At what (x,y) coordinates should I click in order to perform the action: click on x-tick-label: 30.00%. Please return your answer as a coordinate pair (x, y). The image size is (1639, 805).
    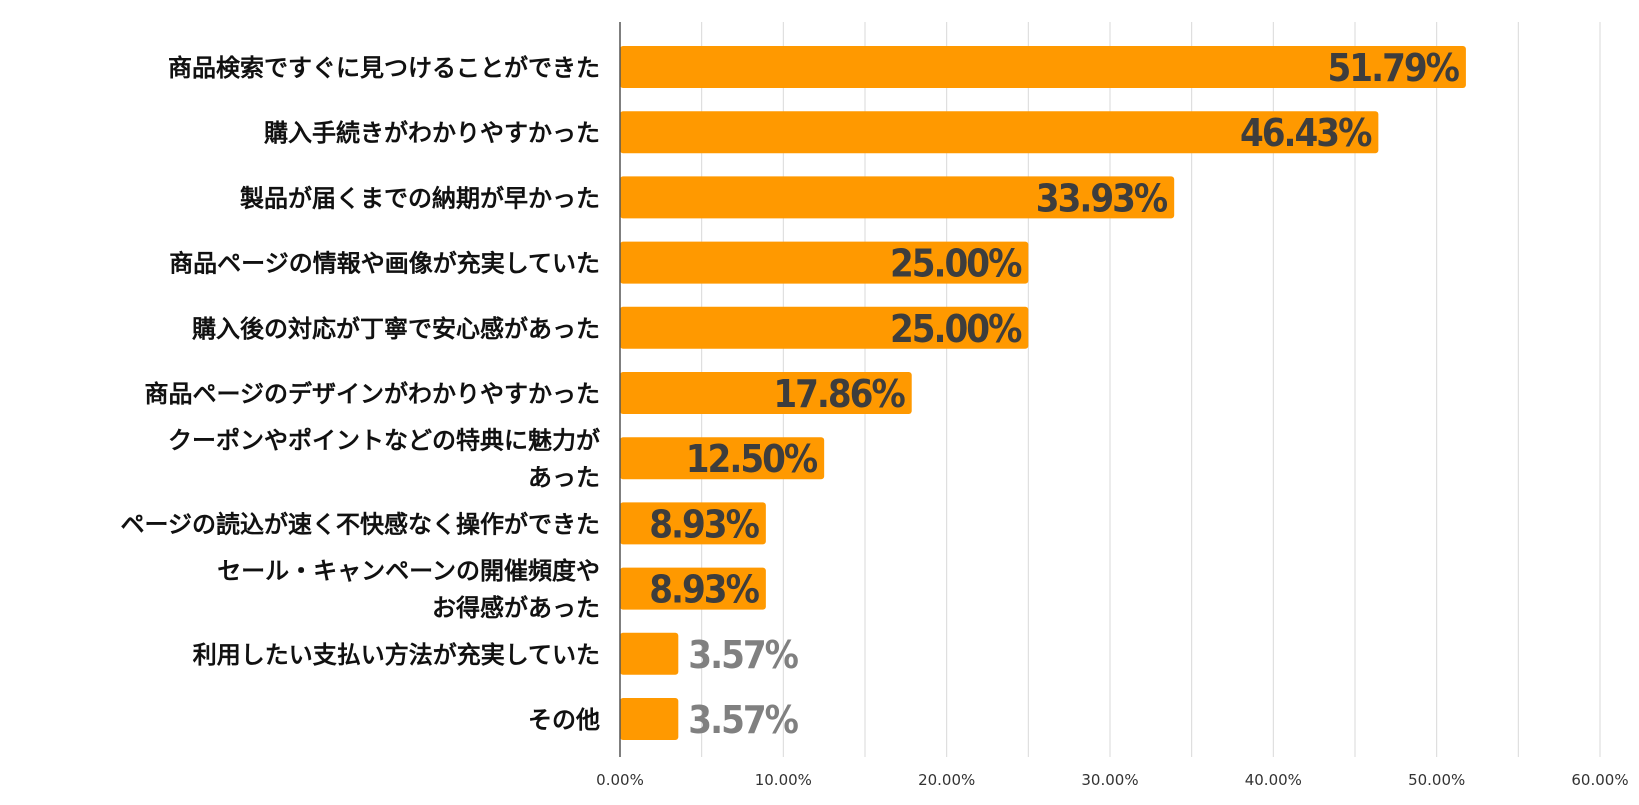
    Looking at the image, I should click on (1109, 780).